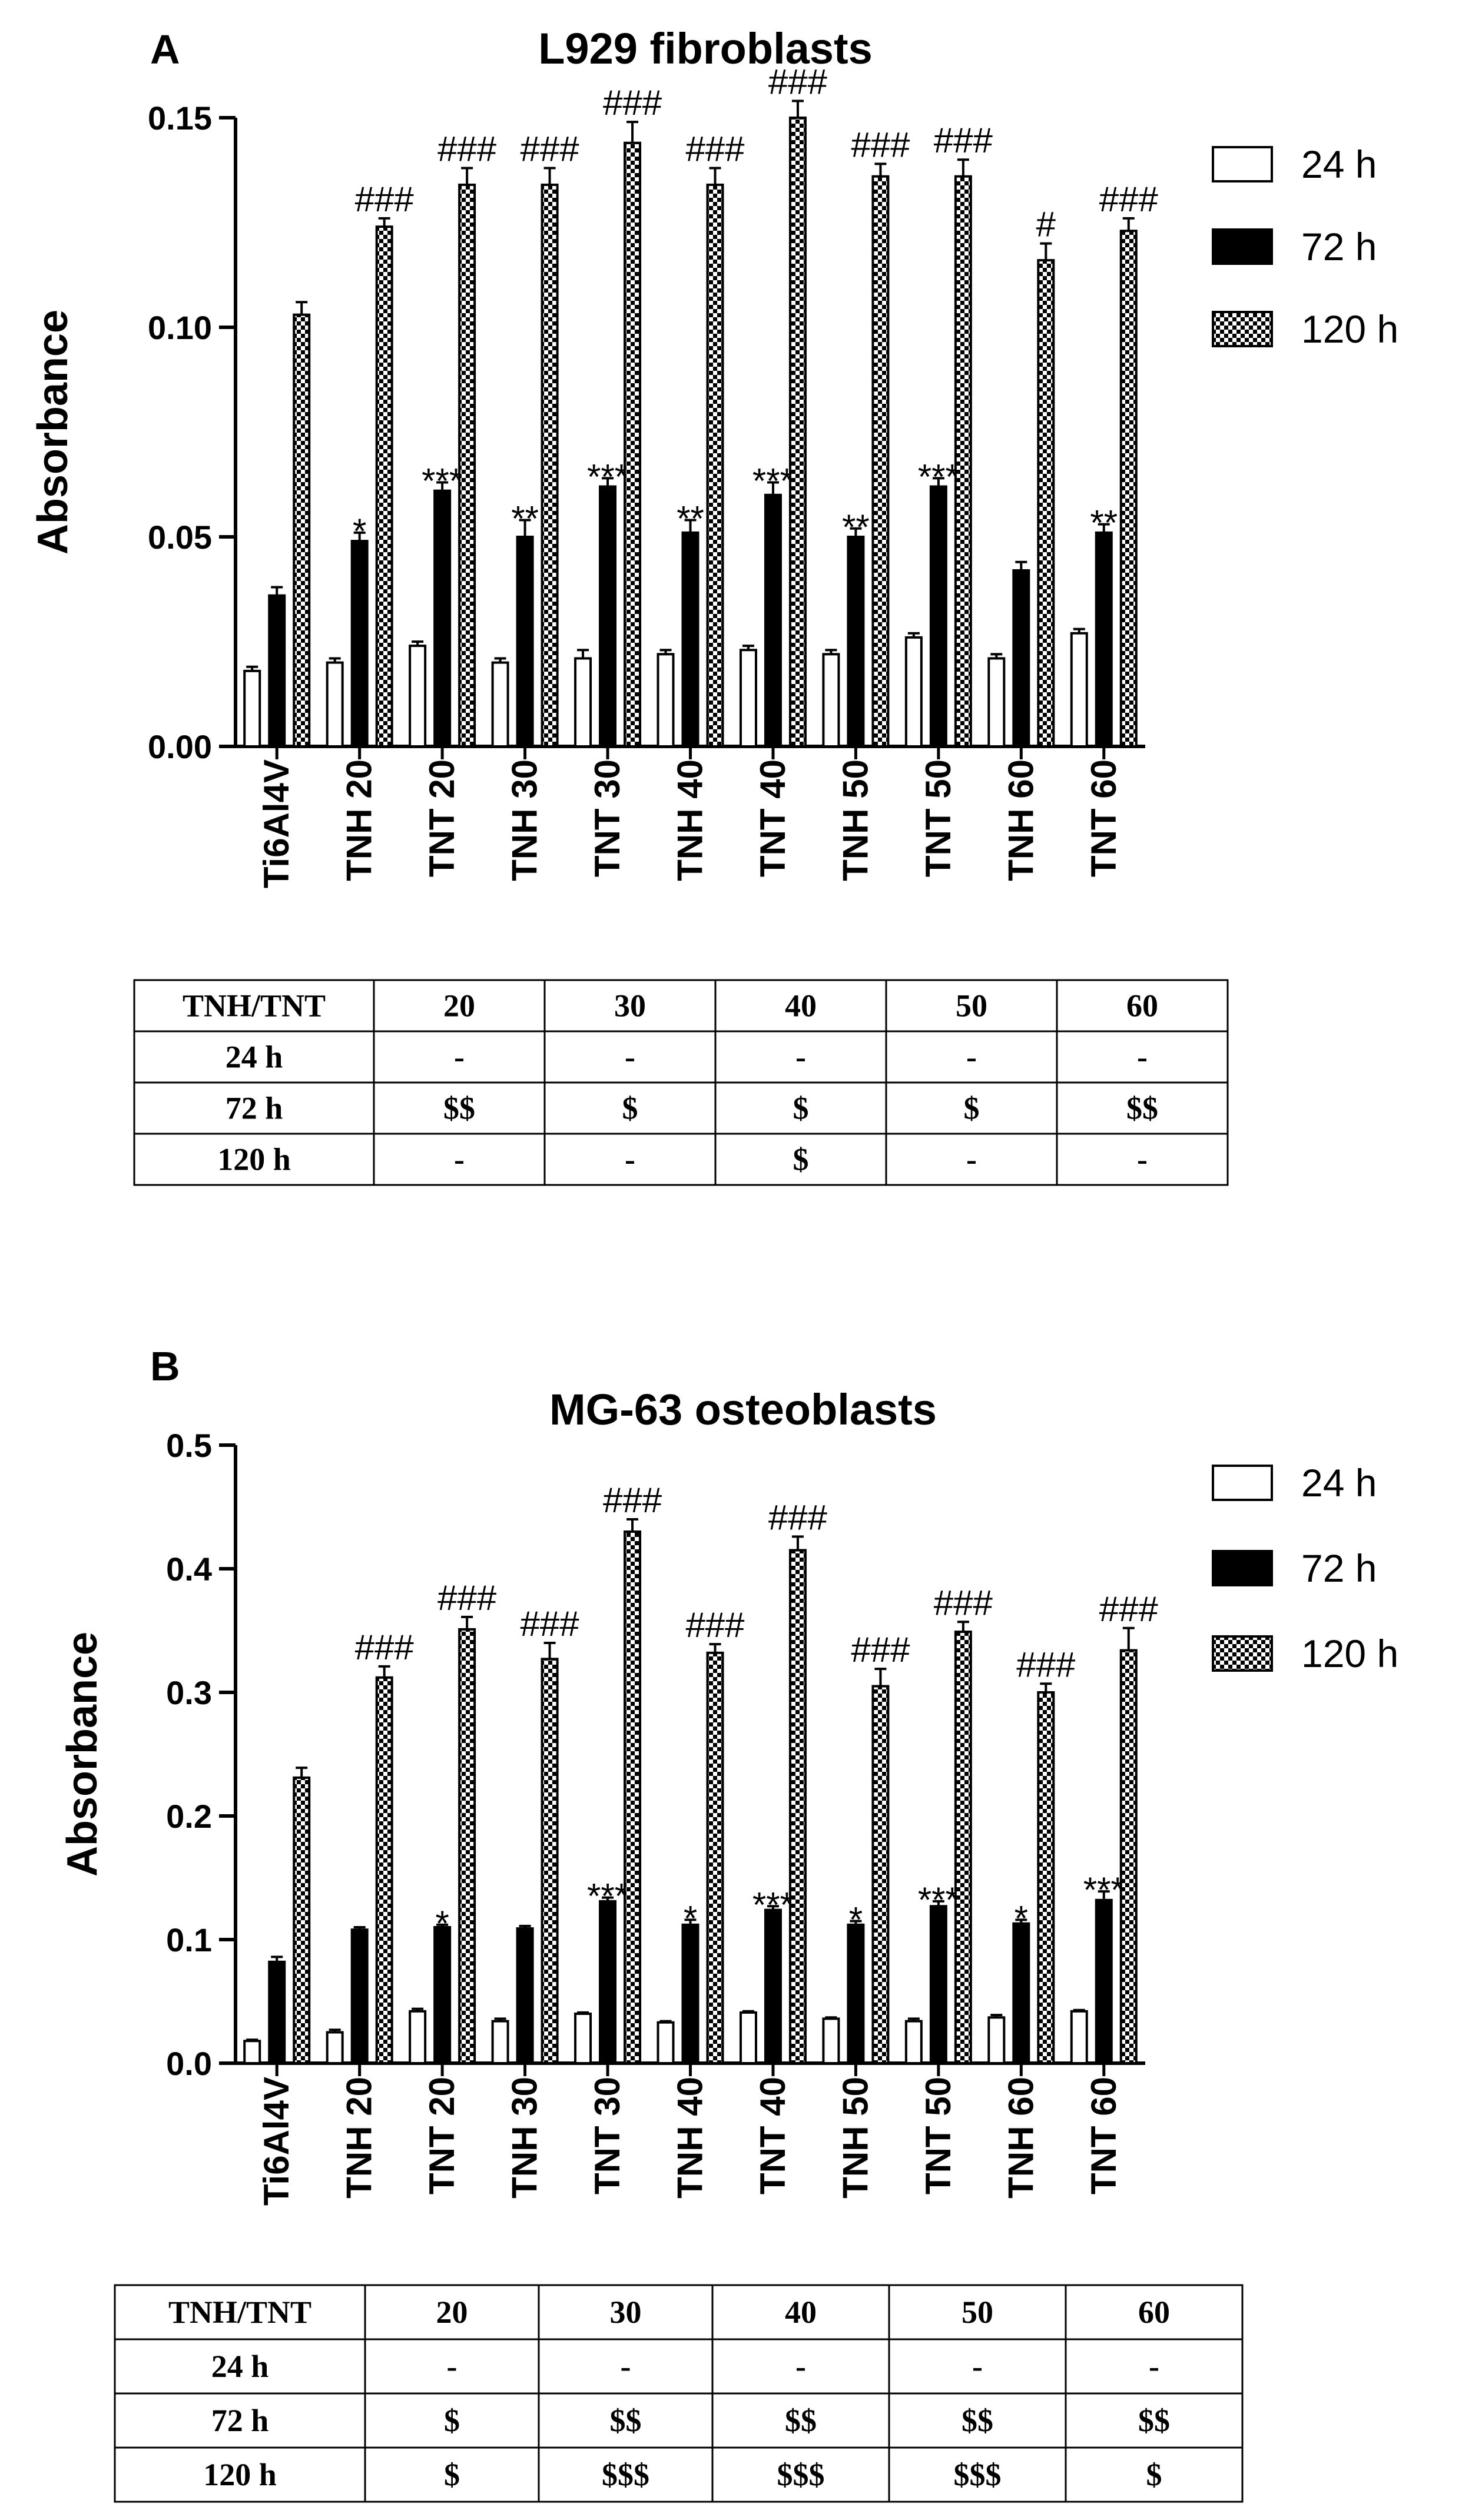  Describe the element at coordinates (773, 2135) in the screenshot. I see `x-tick-label: TNT 40` at that location.